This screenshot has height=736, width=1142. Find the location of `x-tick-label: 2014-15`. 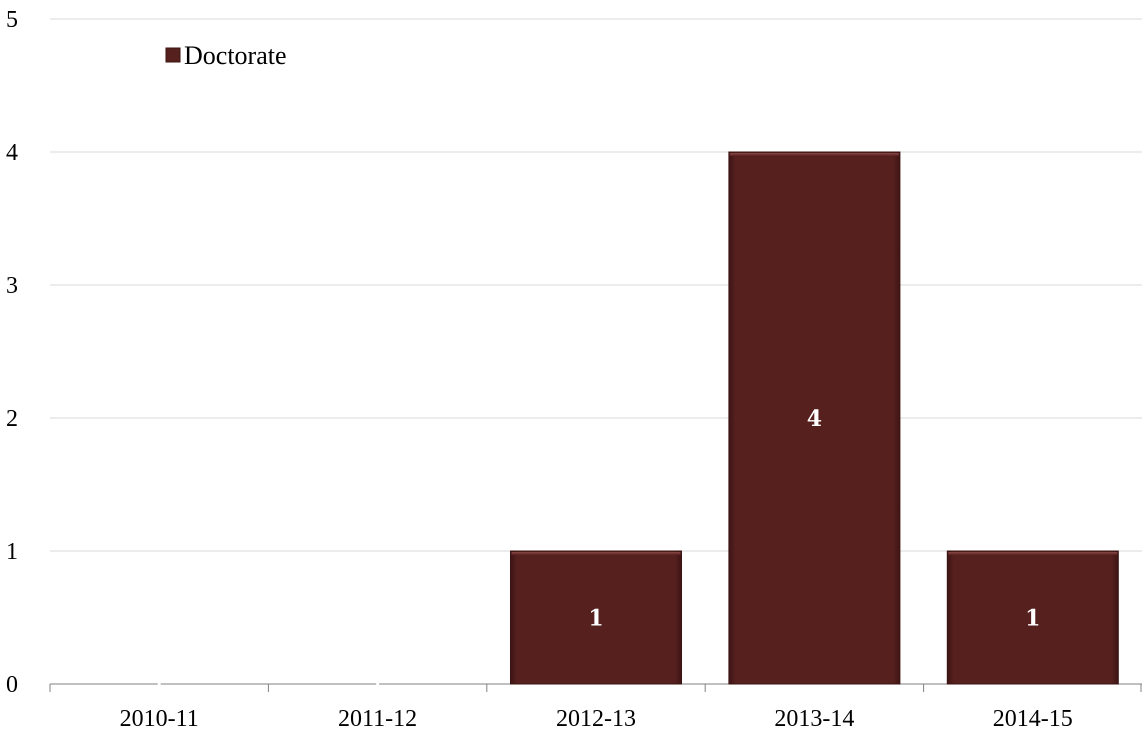

x-tick-label: 2014-15 is located at coordinates (1033, 719).